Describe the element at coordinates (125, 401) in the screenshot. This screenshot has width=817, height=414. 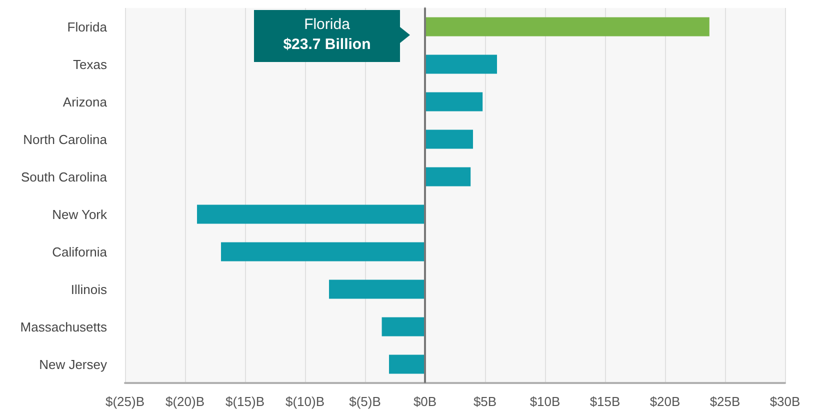
I see `x-tick-label: $(25)B` at that location.